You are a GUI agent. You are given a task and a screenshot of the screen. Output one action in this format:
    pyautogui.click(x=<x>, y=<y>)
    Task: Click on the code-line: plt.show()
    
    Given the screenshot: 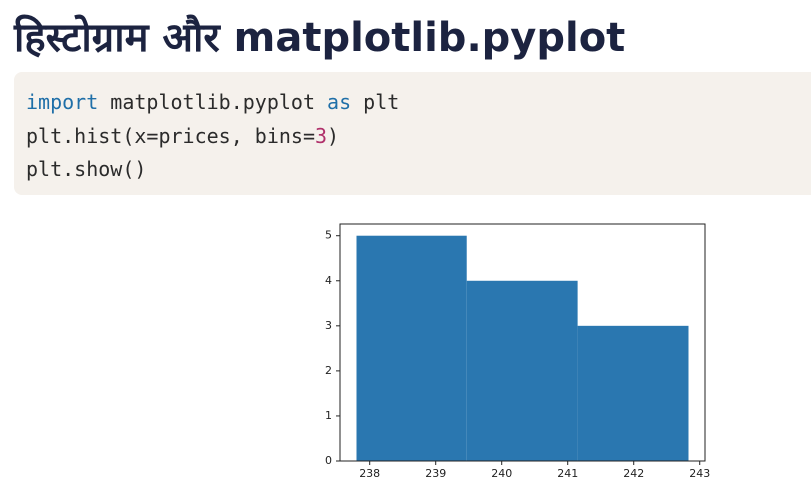 What is the action you would take?
    pyautogui.click(x=412, y=170)
    